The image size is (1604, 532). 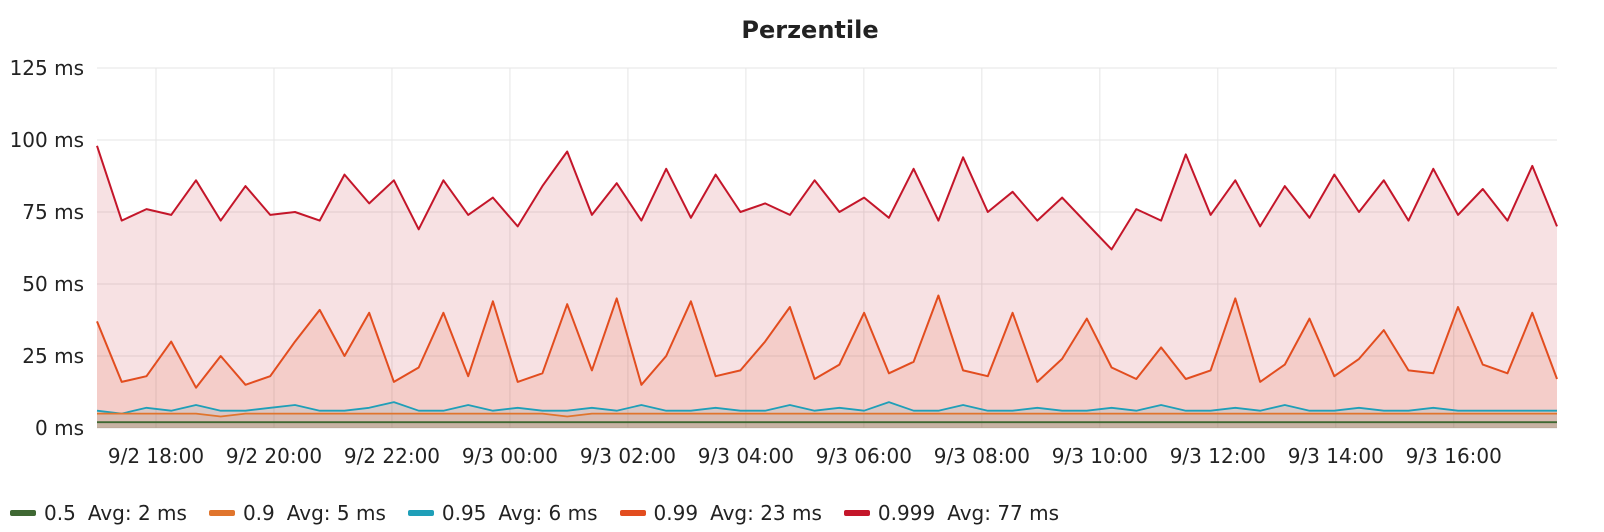 I want to click on legend-avg-p90: Avg: 5 ms, so click(x=336, y=513).